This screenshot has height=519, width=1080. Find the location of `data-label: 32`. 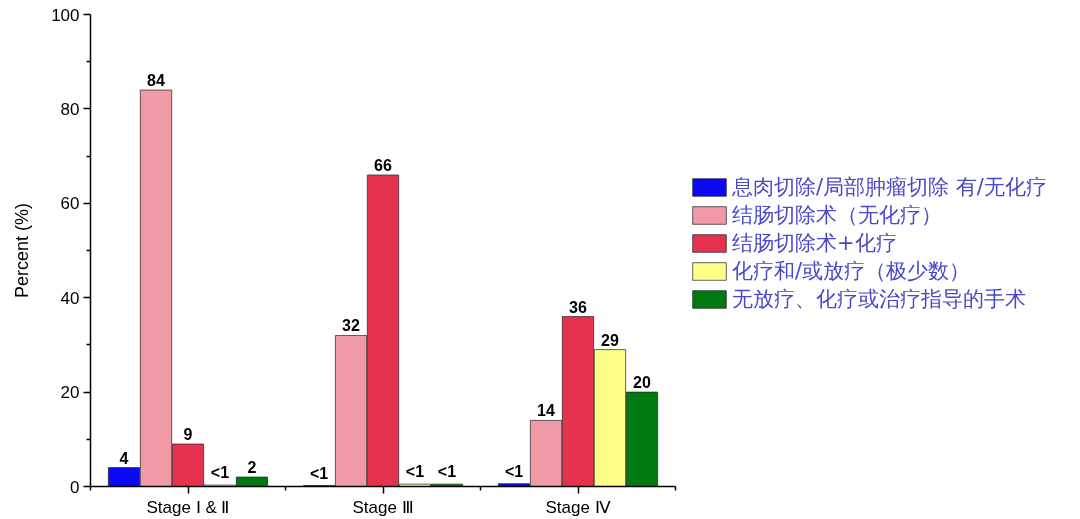

data-label: 32 is located at coordinates (351, 326).